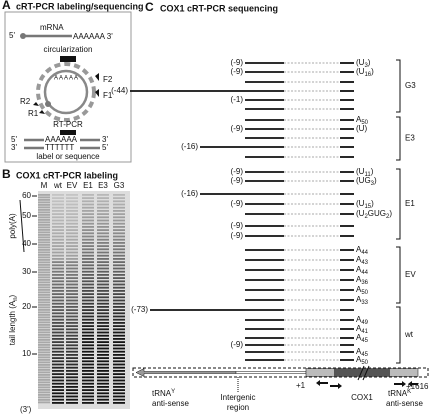 The width and height of the screenshot is (432, 419). Describe the element at coordinates (80, 6) in the screenshot. I see `panel-title: cRT-PCR labeling/sequencing` at that location.